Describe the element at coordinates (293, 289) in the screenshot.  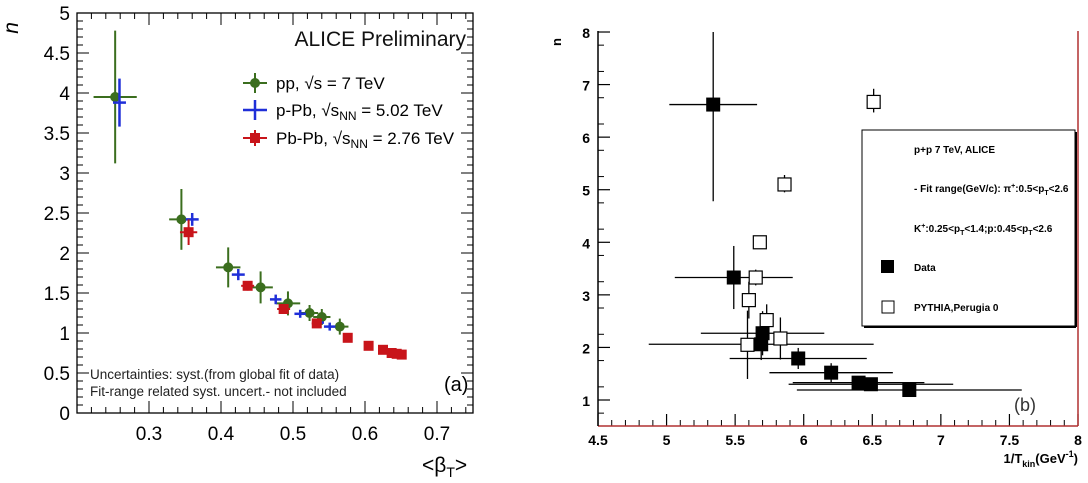
I see `series-square` at that location.